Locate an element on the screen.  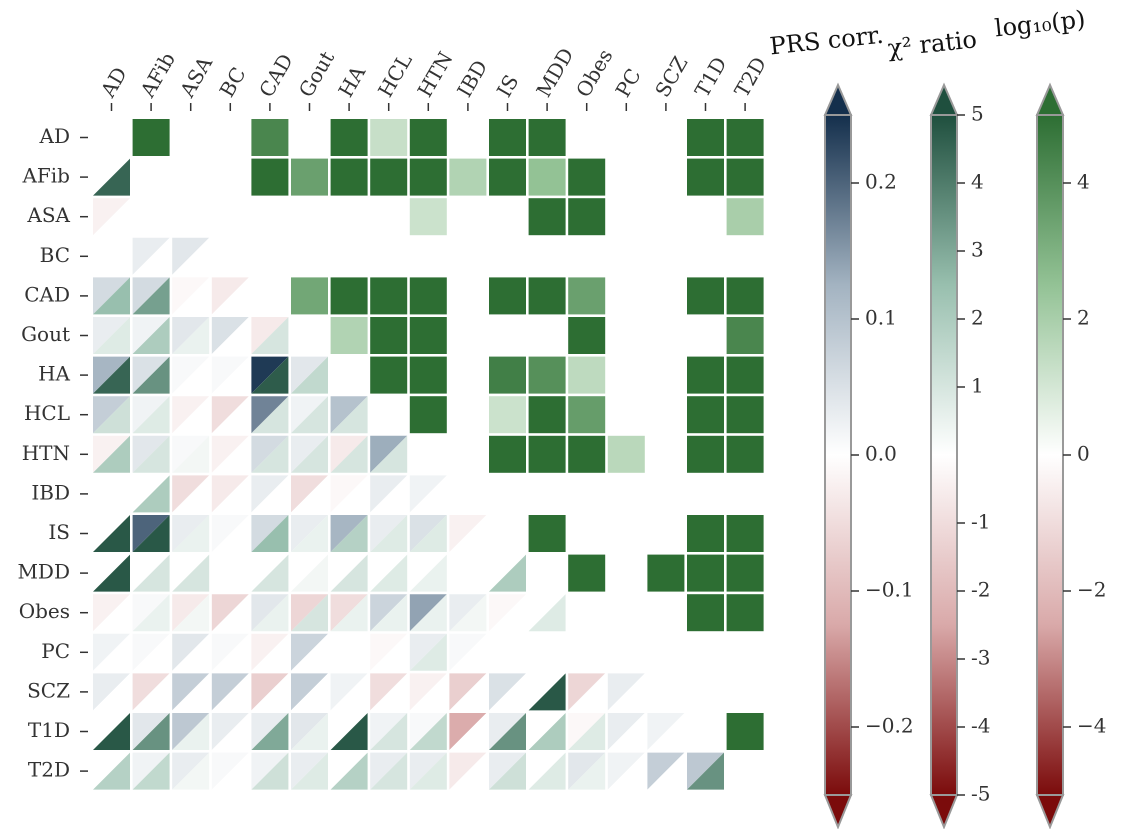
row-label: SCZ is located at coordinates (48, 690).